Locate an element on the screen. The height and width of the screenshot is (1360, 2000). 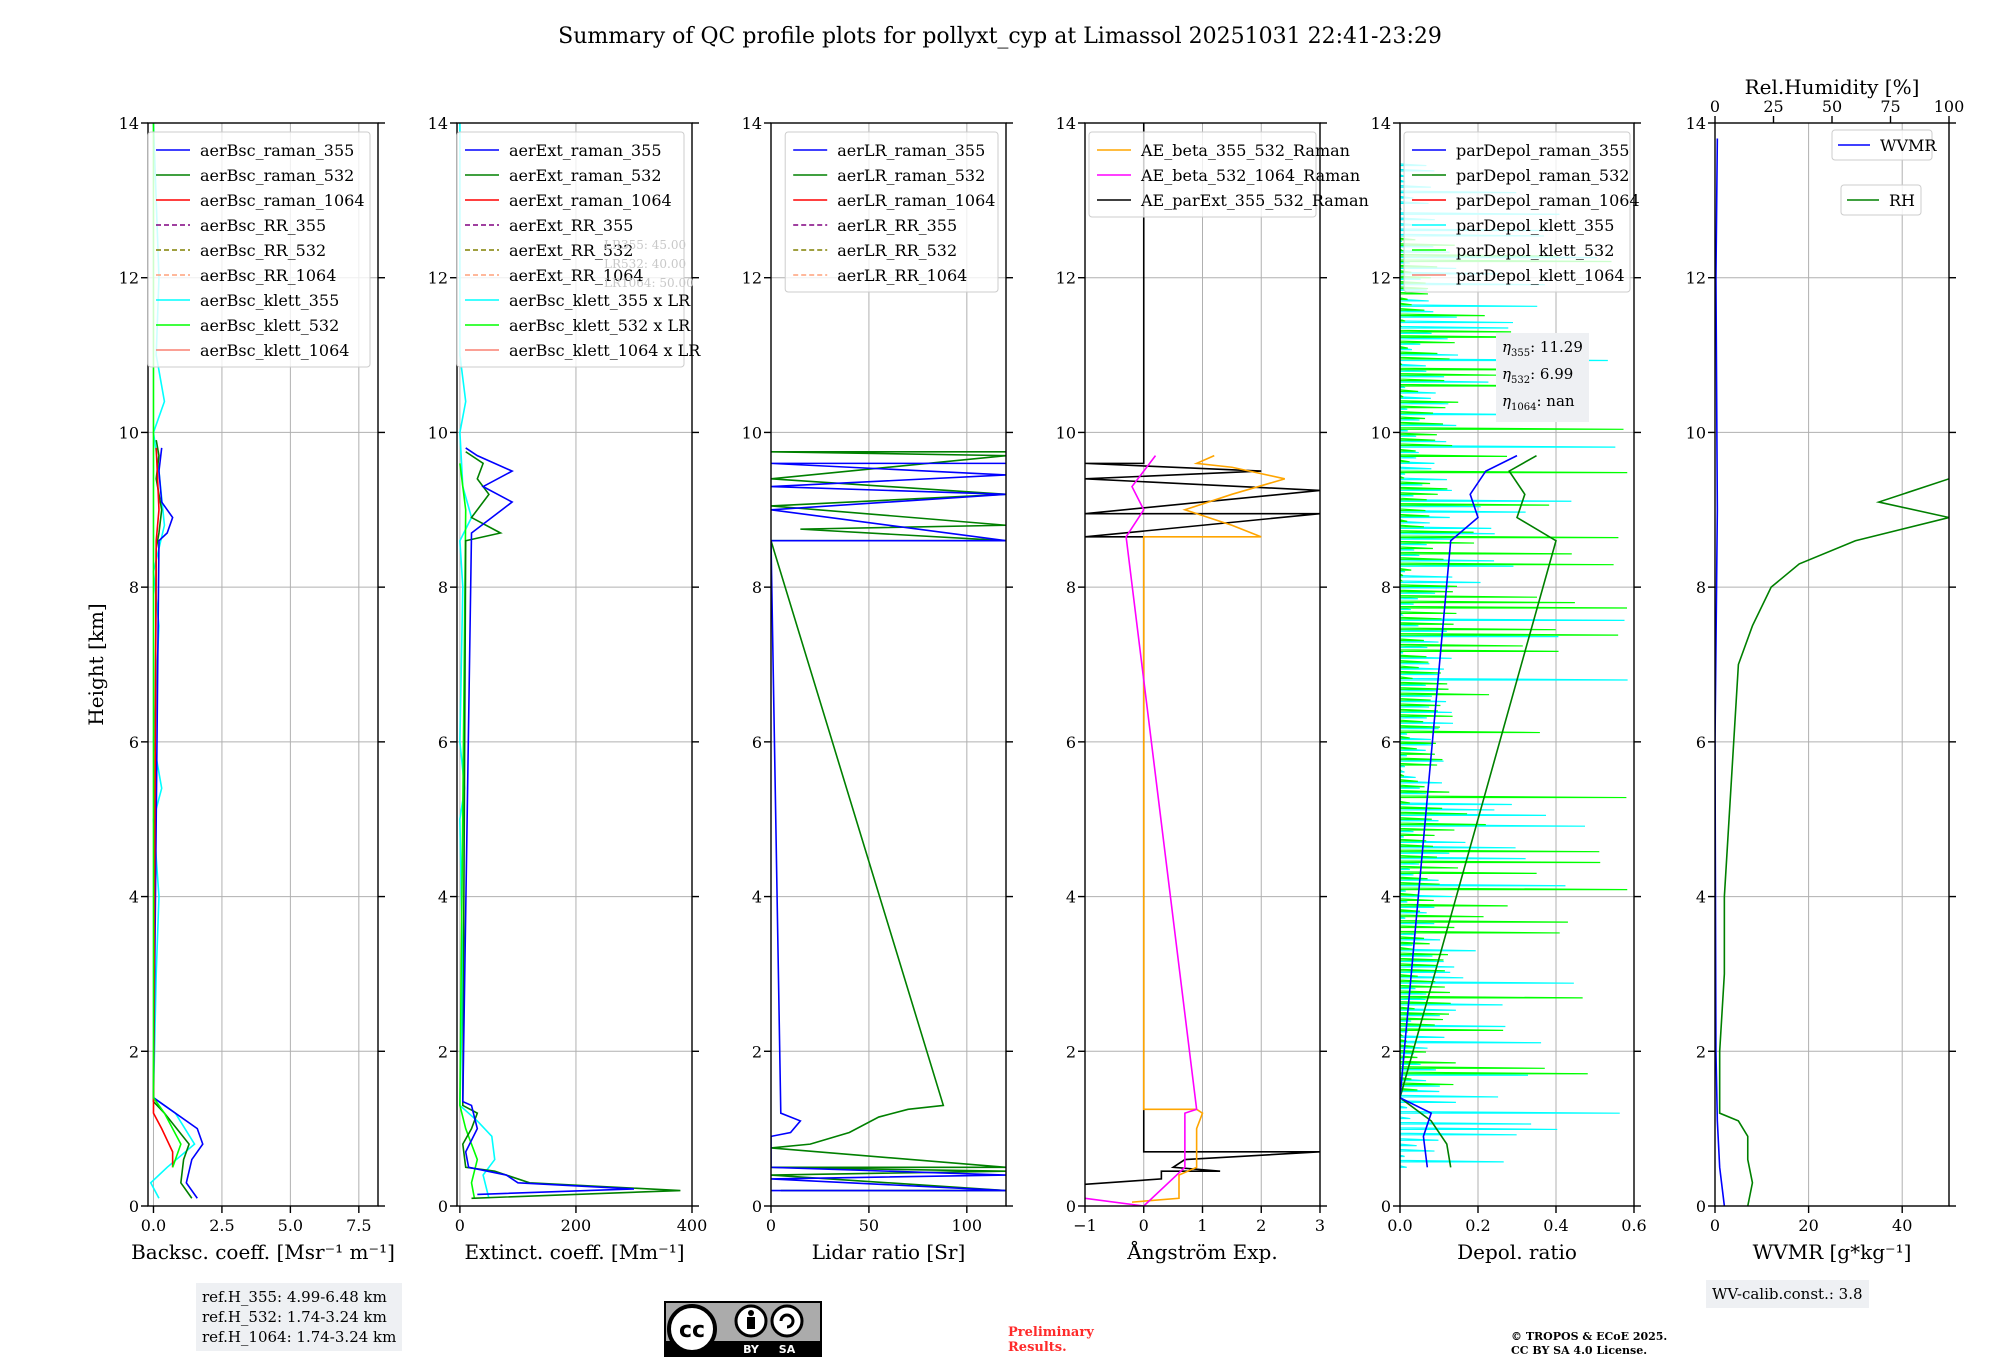
legend-label: aerBsc_RR_532 is located at coordinates (263, 250).